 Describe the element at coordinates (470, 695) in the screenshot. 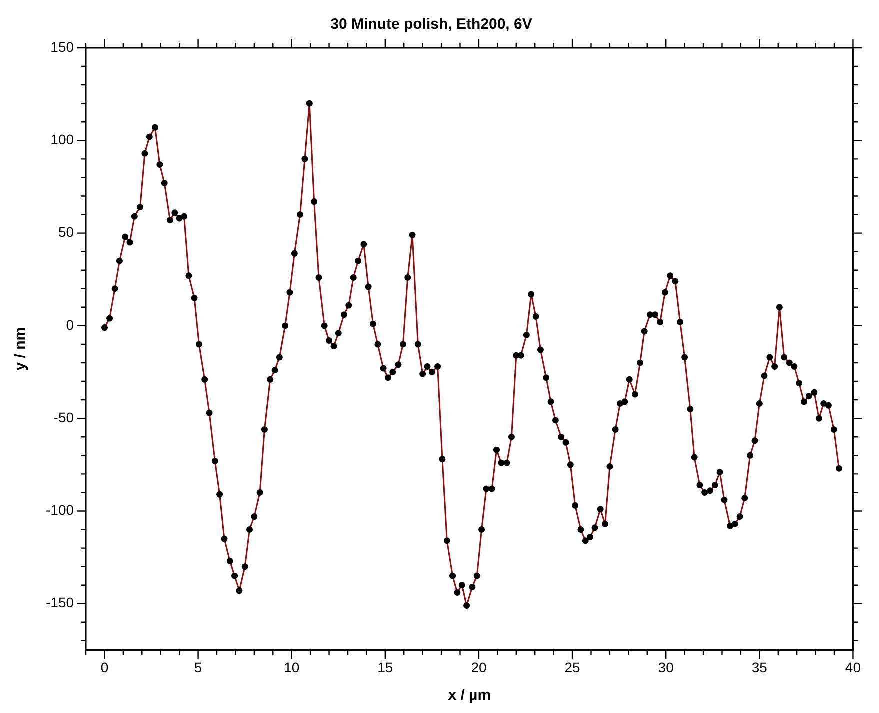

I see `x-axis-title: x / µm` at that location.